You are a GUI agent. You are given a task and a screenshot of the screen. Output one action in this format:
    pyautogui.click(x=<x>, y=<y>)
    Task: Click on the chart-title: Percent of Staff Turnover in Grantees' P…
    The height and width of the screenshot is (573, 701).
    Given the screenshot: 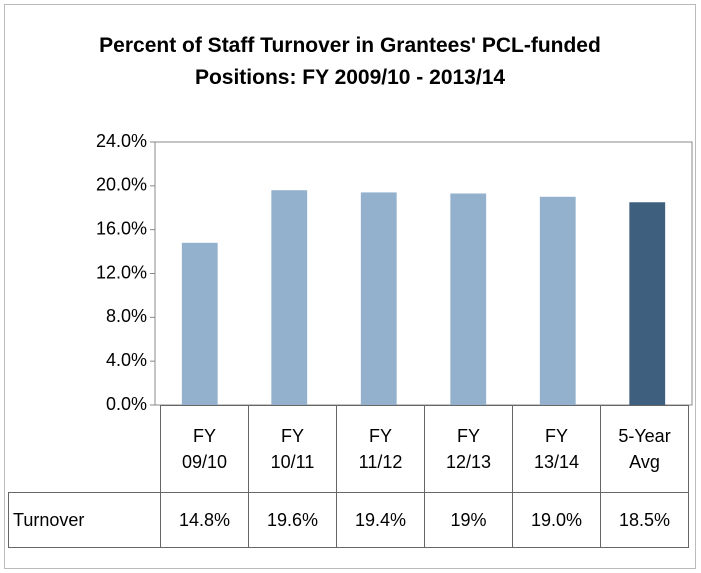 What is the action you would take?
    pyautogui.click(x=350, y=61)
    